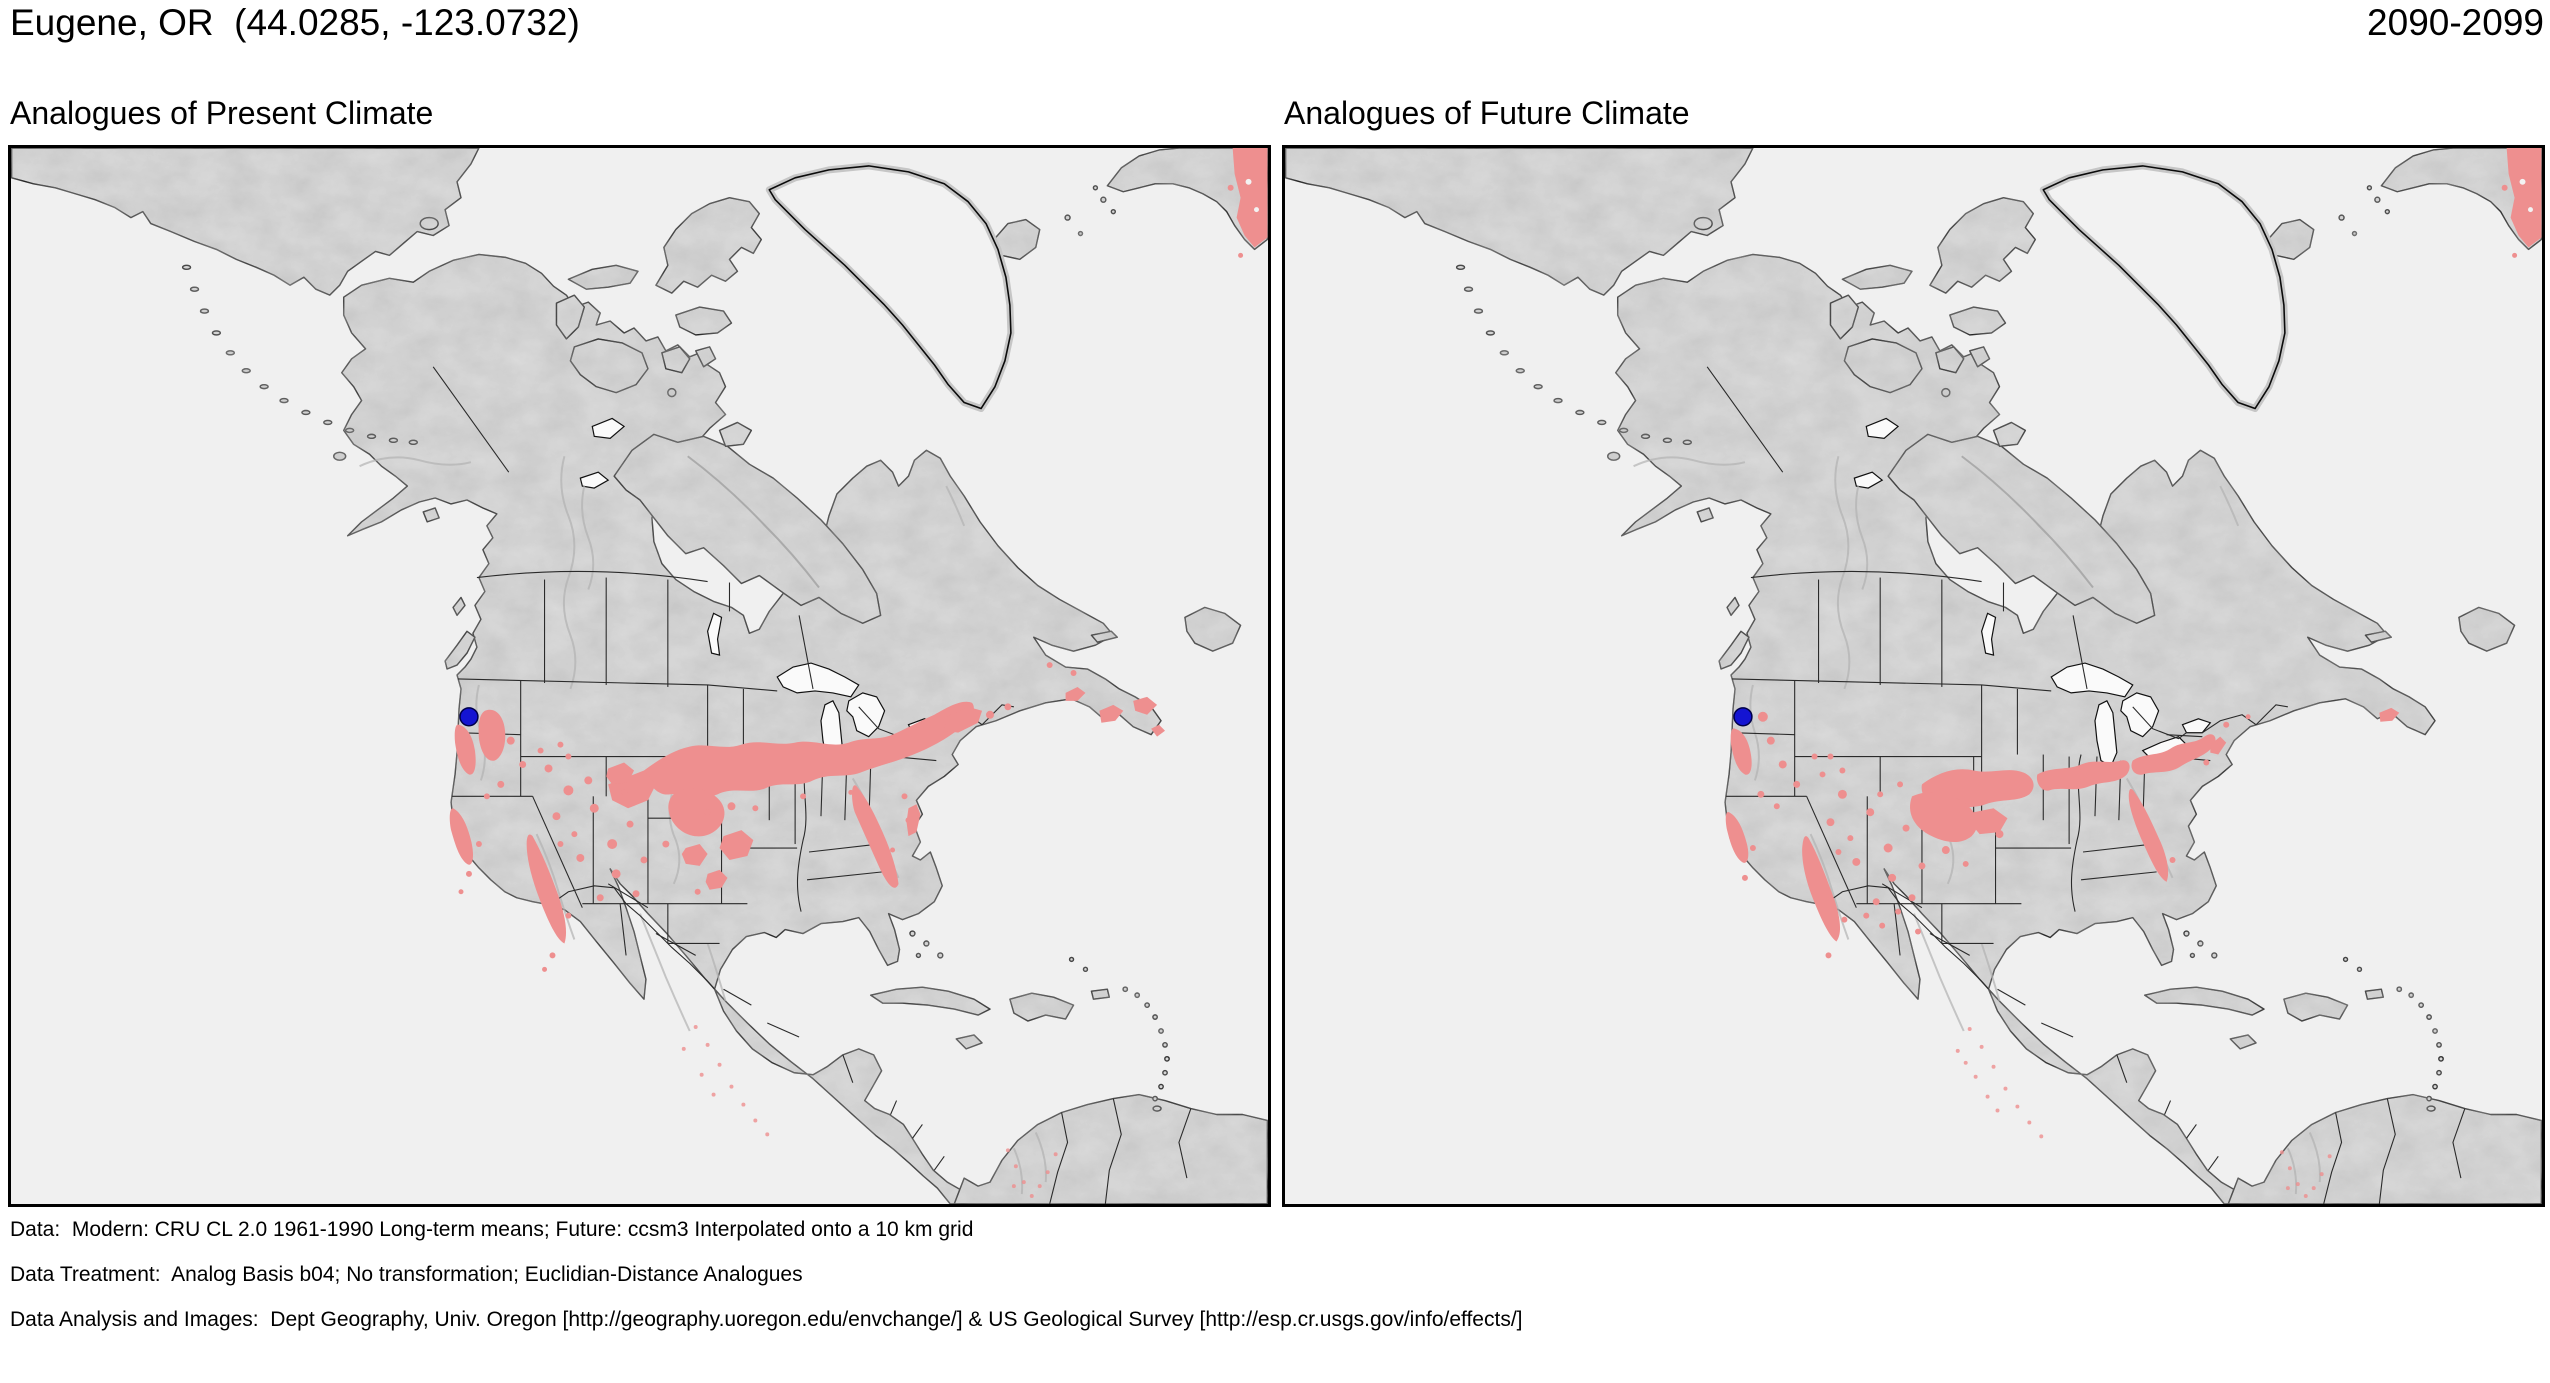  What do you see at coordinates (222, 113) in the screenshot?
I see `panel-title-present: Analogues of Present Climate` at bounding box center [222, 113].